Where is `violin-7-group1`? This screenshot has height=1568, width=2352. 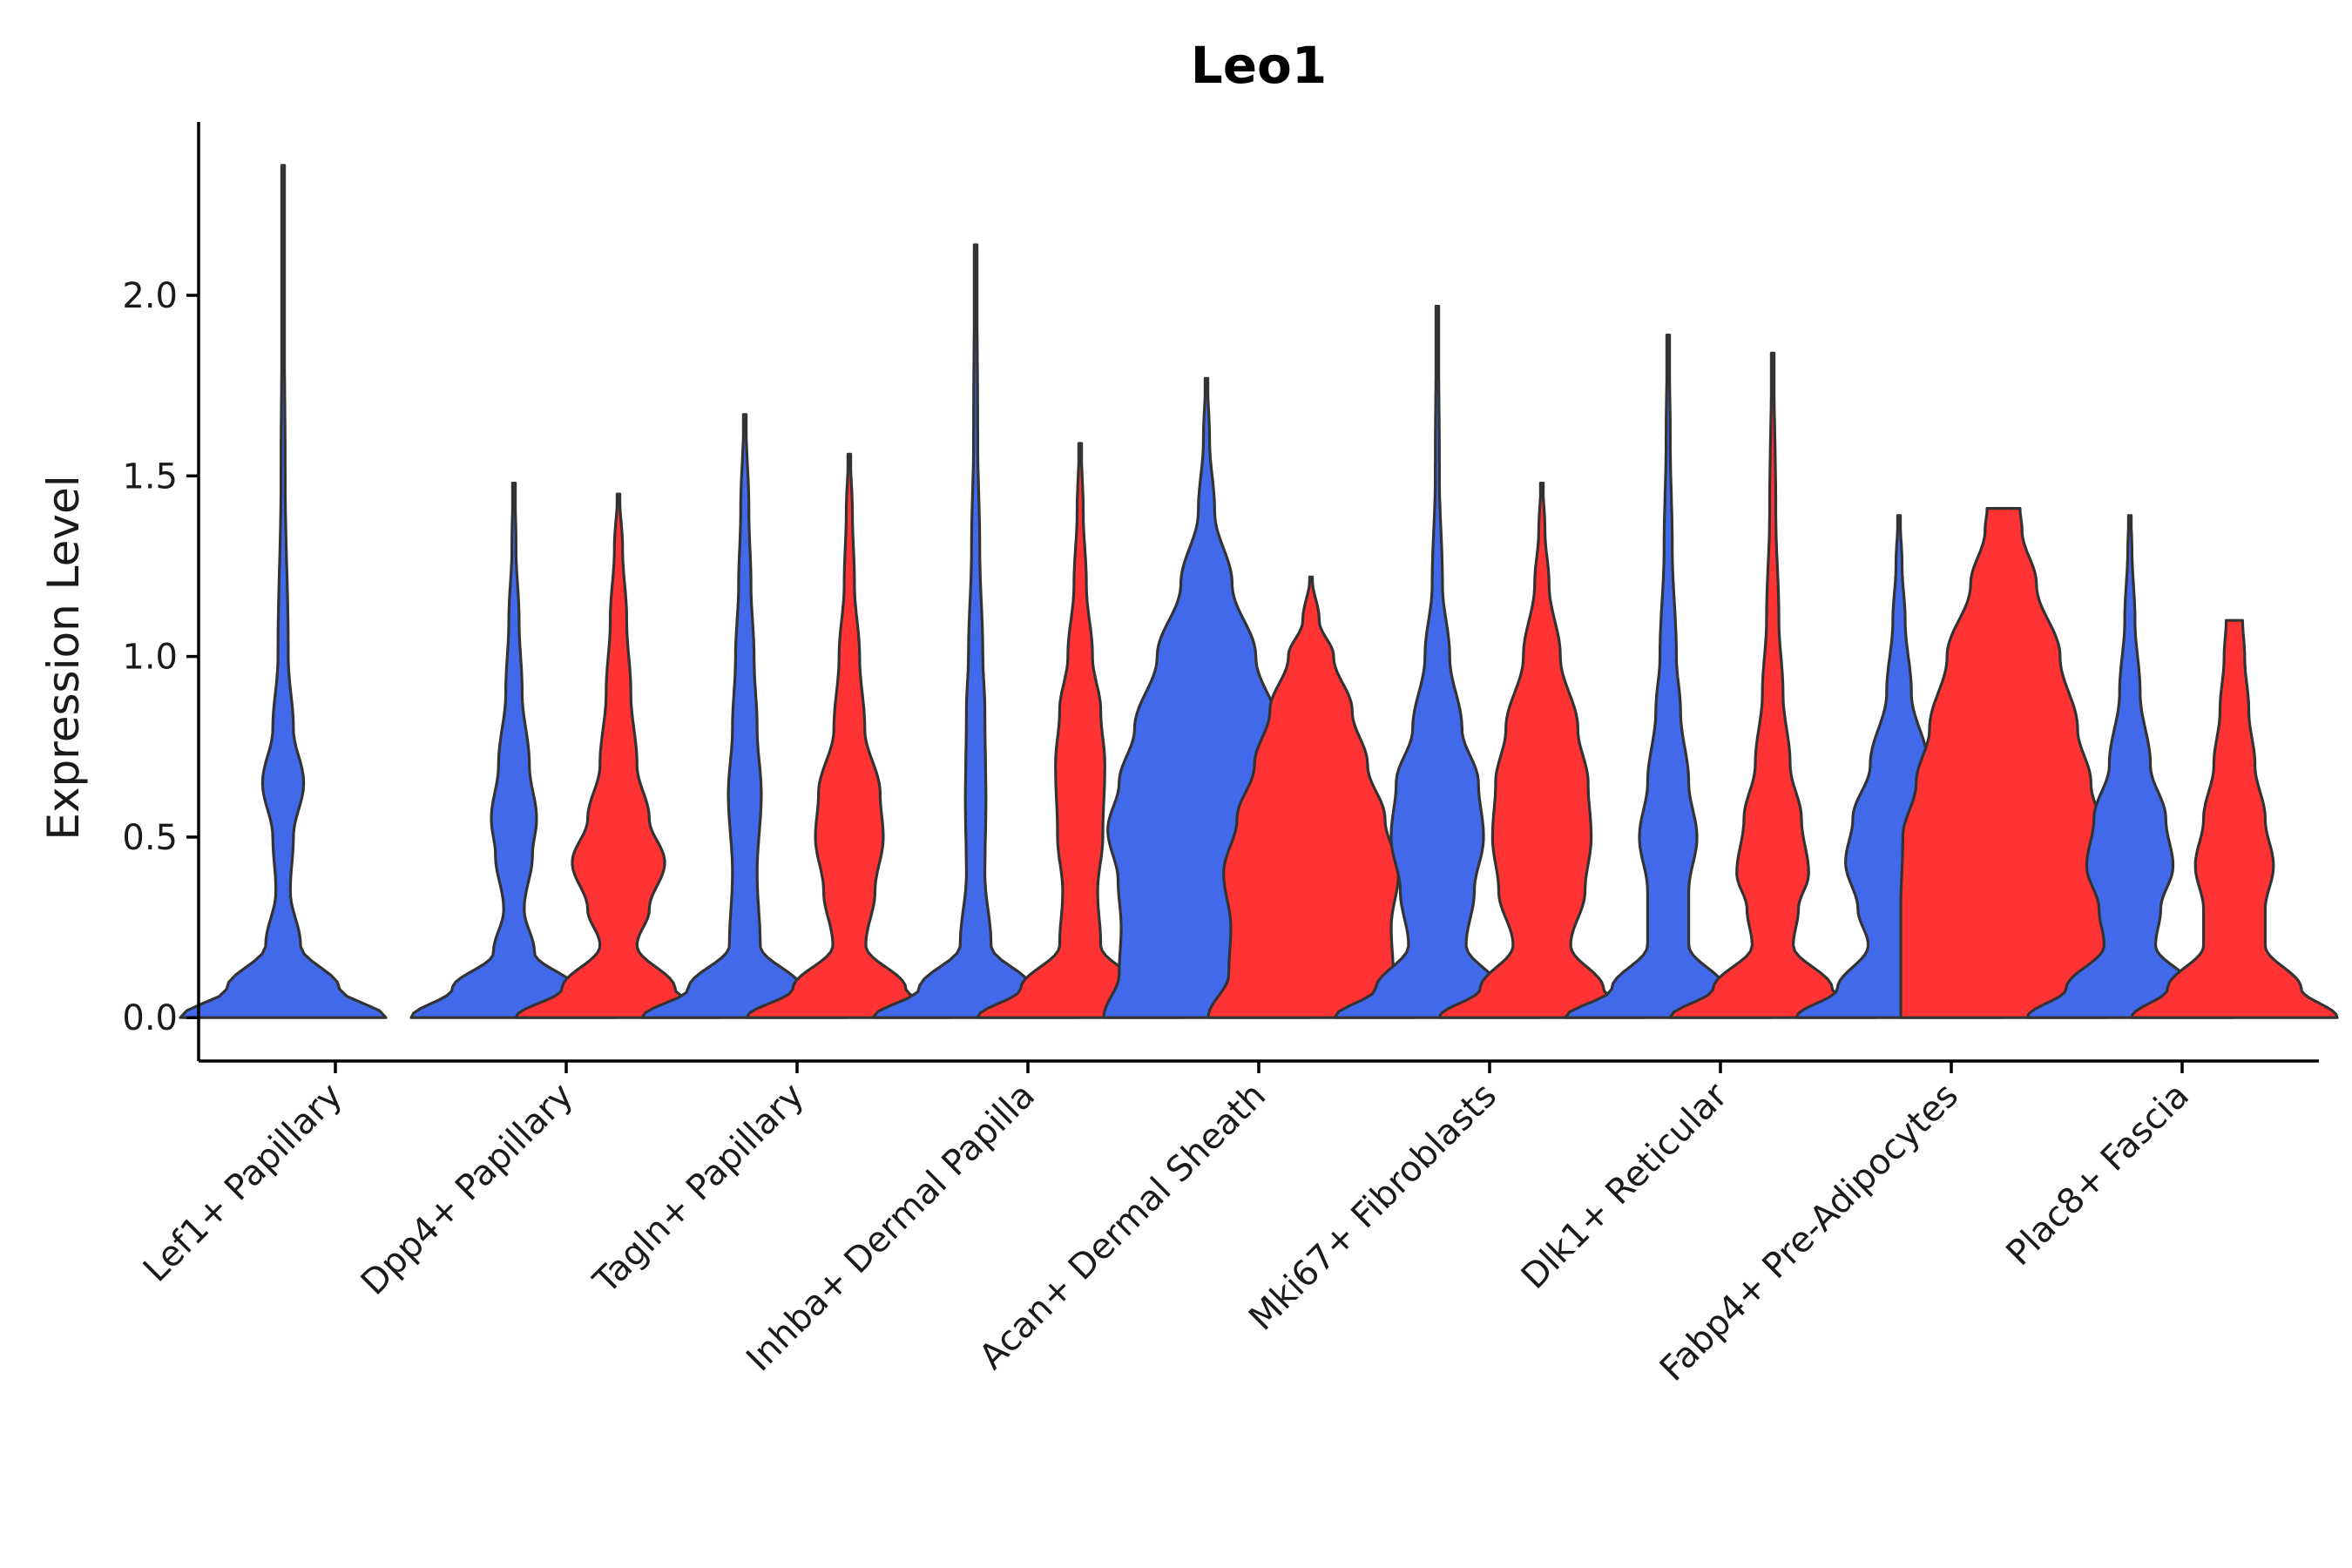
violin-7-group1 is located at coordinates (1668, 677).